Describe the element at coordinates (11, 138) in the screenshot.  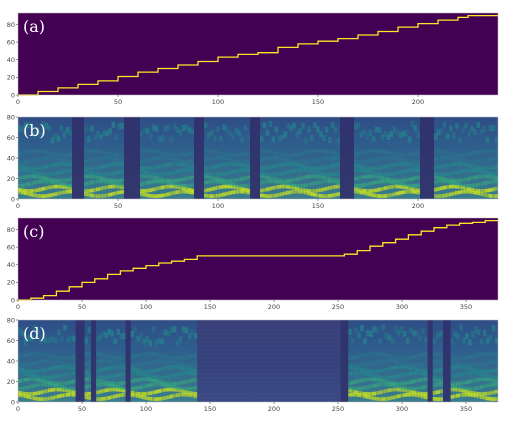
I see `y-tick-label: 60` at that location.